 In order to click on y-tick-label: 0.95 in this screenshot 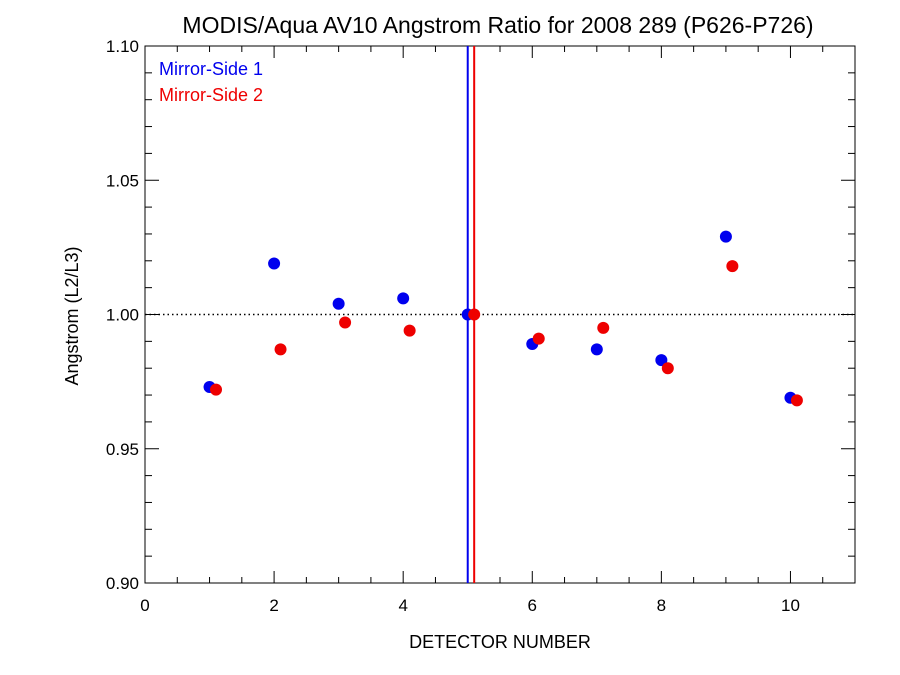, I will do `click(122, 449)`.